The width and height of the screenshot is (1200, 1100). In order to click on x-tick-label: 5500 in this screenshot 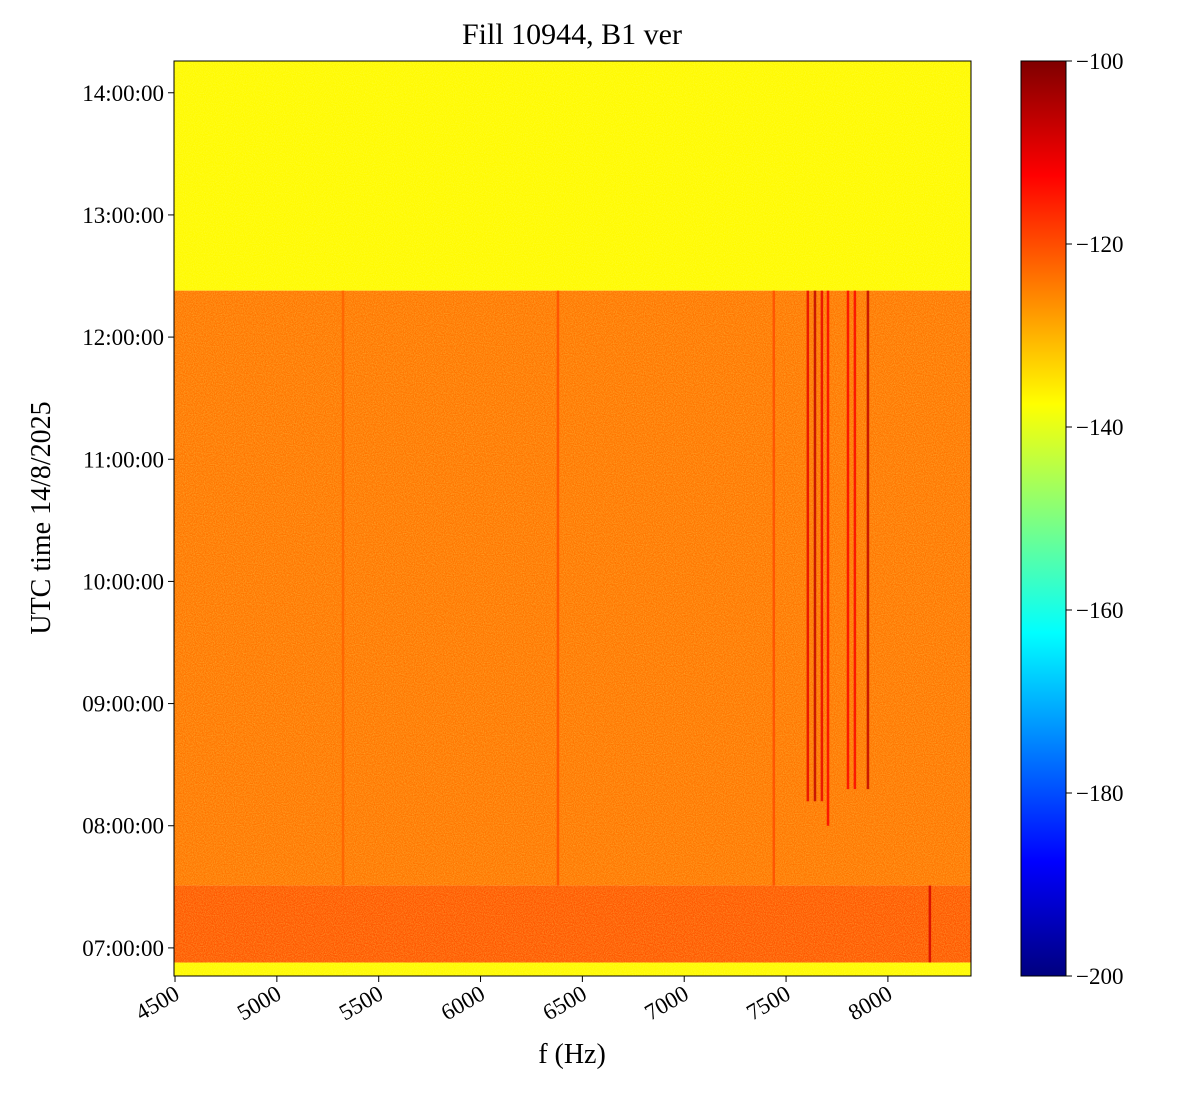, I will do `click(361, 1003)`.